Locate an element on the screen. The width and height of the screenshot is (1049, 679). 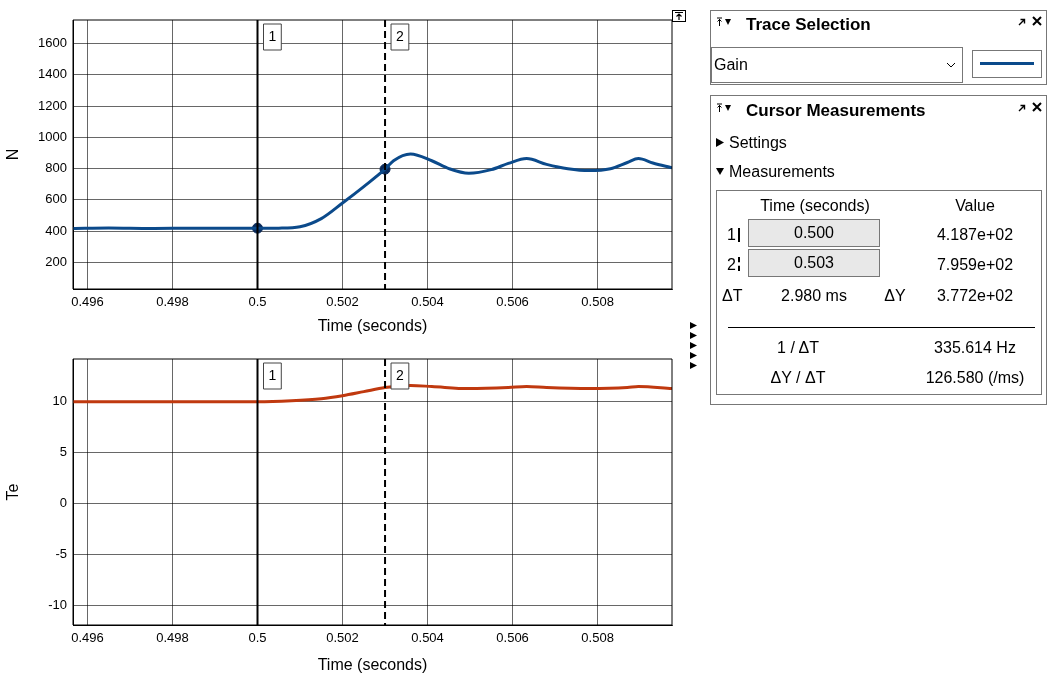
text: 2.980 ms is located at coordinates (814, 296).